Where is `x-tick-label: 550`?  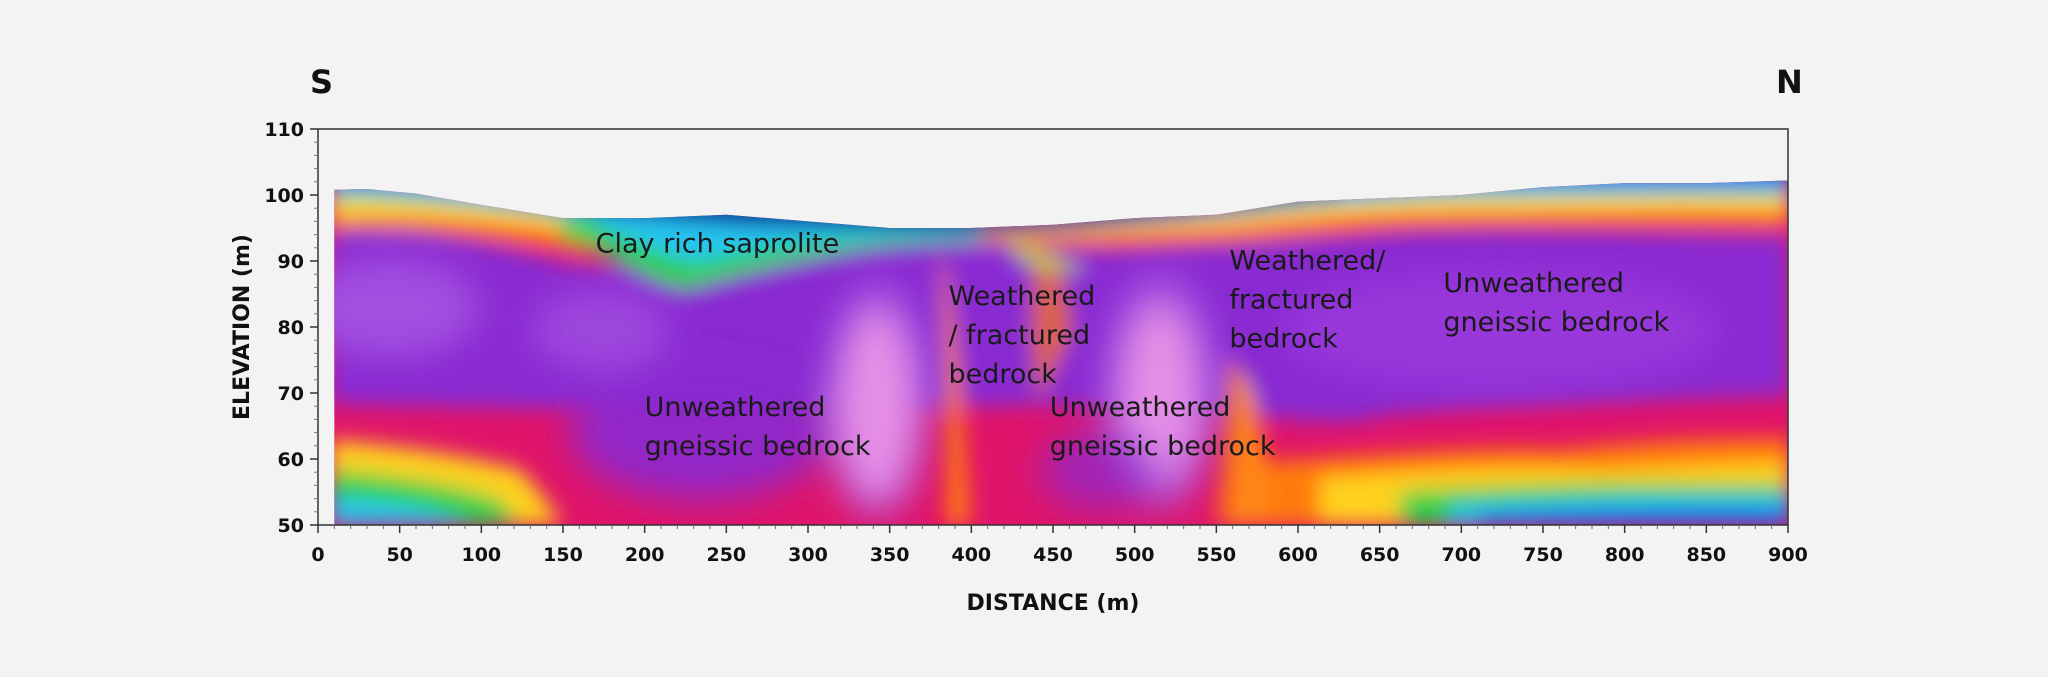
x-tick-label: 550 is located at coordinates (1216, 555).